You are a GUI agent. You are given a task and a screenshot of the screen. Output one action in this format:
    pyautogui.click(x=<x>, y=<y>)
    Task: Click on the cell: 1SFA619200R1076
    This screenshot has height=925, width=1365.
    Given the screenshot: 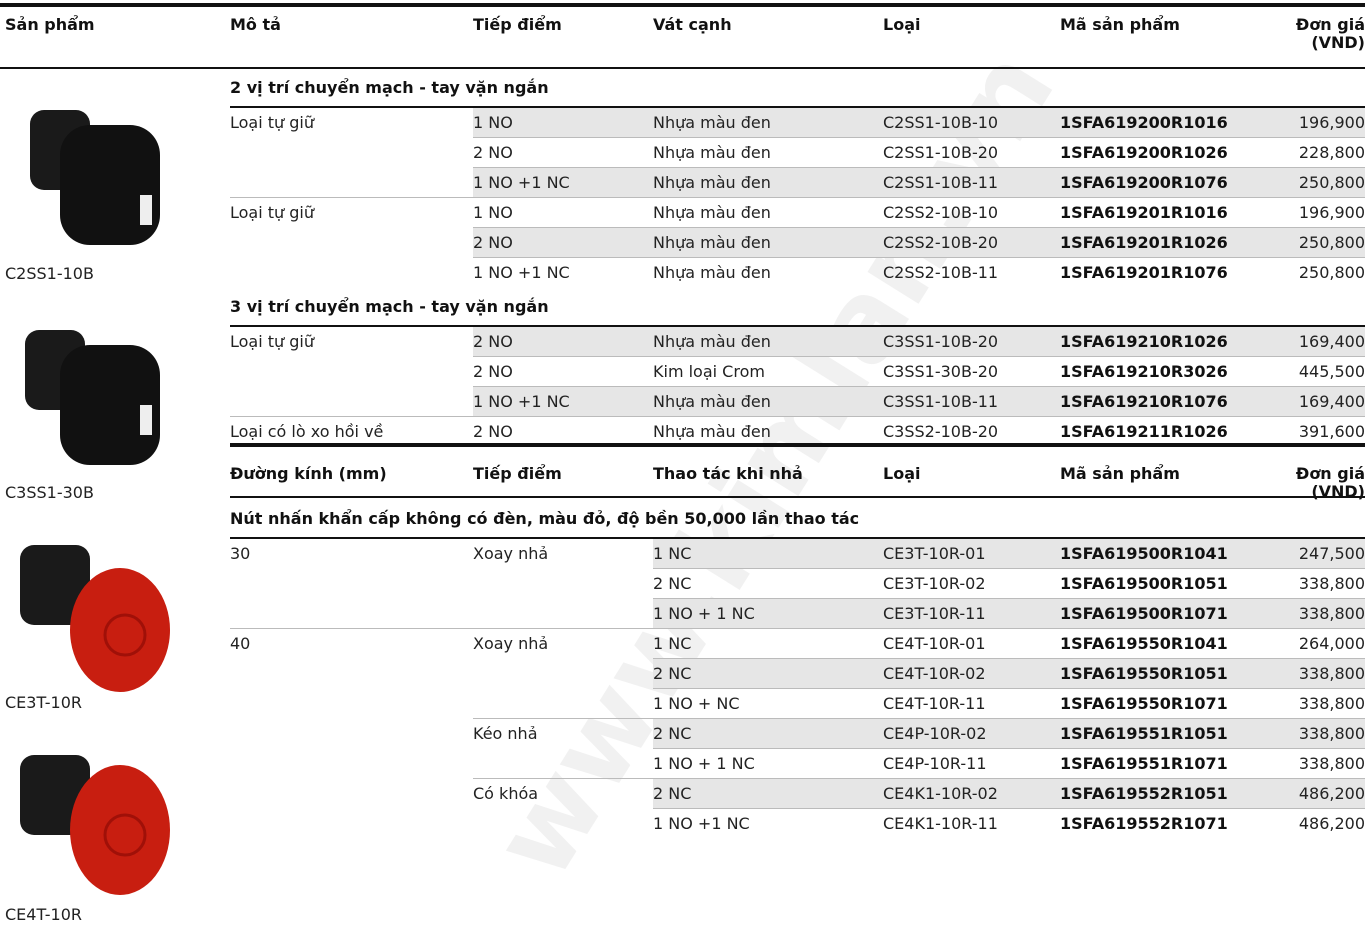 What is the action you would take?
    pyautogui.click(x=1144, y=182)
    